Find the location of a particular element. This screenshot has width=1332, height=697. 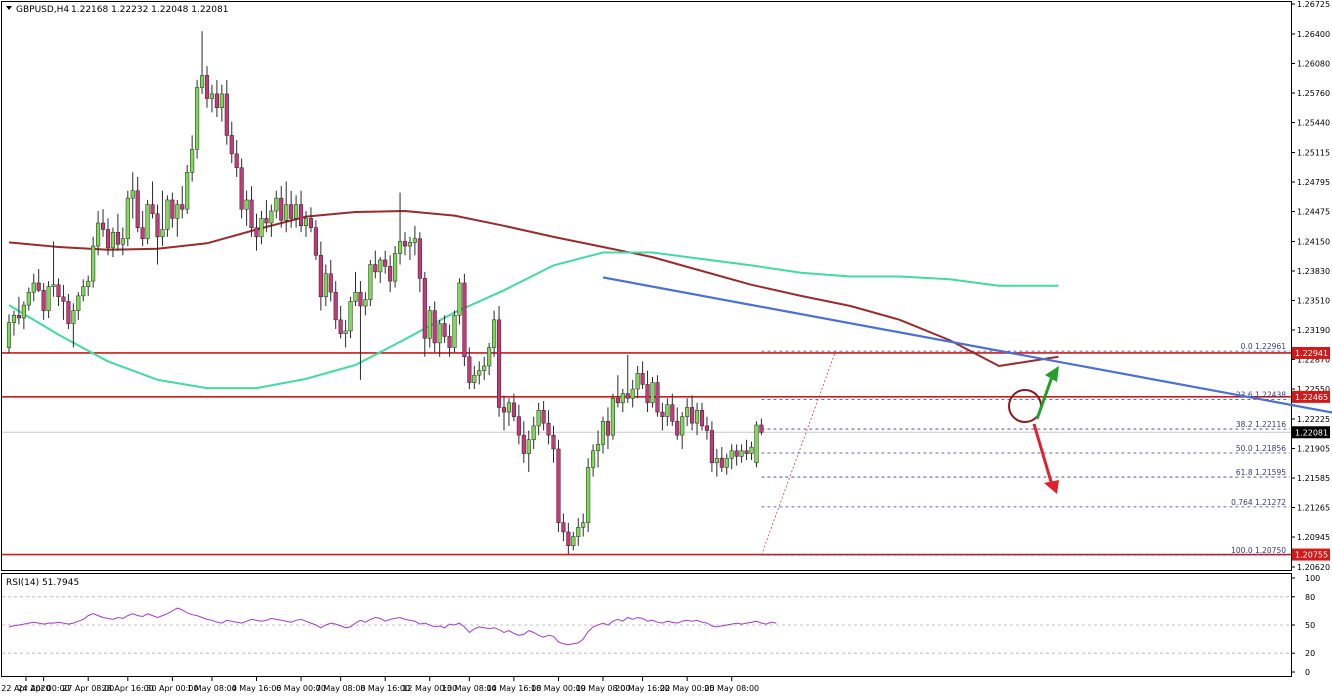

rsi-tick-label: 100 is located at coordinates (1312, 578).